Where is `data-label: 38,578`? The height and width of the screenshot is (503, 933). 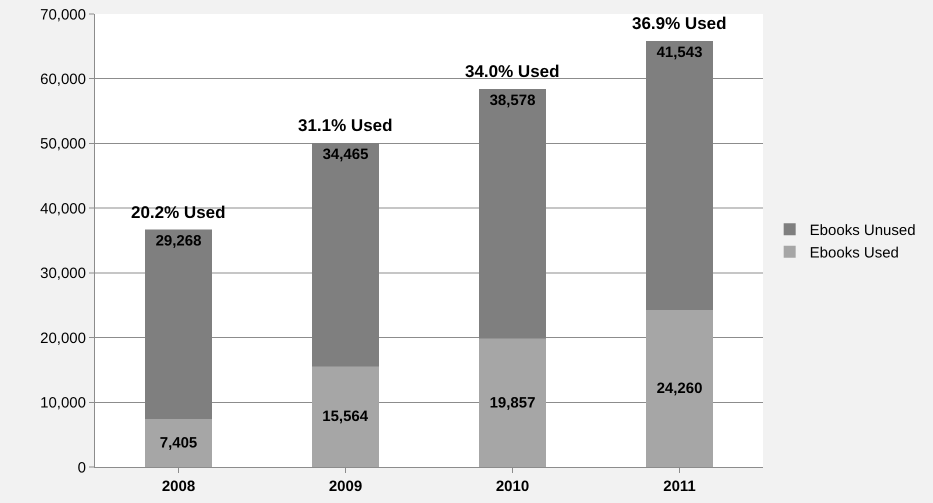 data-label: 38,578 is located at coordinates (513, 100).